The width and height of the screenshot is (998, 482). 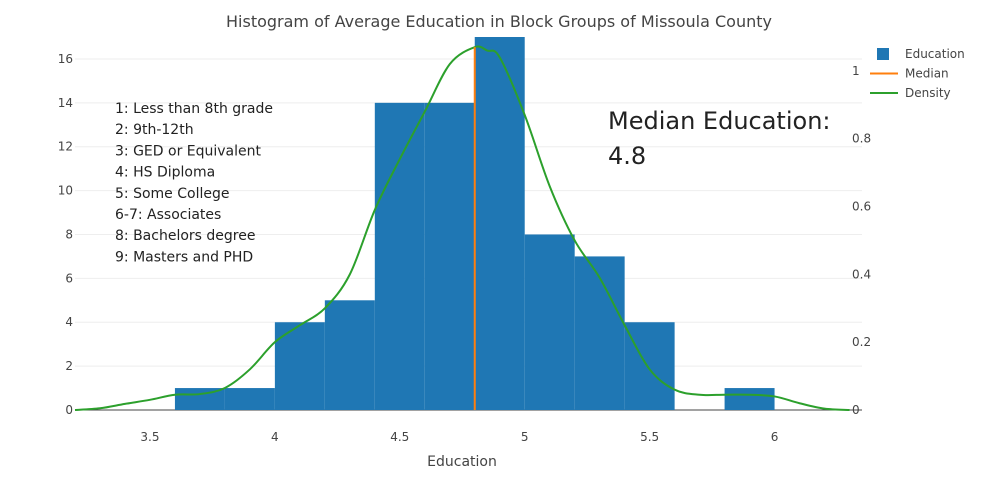 I want to click on y-tick-label: 10, so click(x=65, y=191).